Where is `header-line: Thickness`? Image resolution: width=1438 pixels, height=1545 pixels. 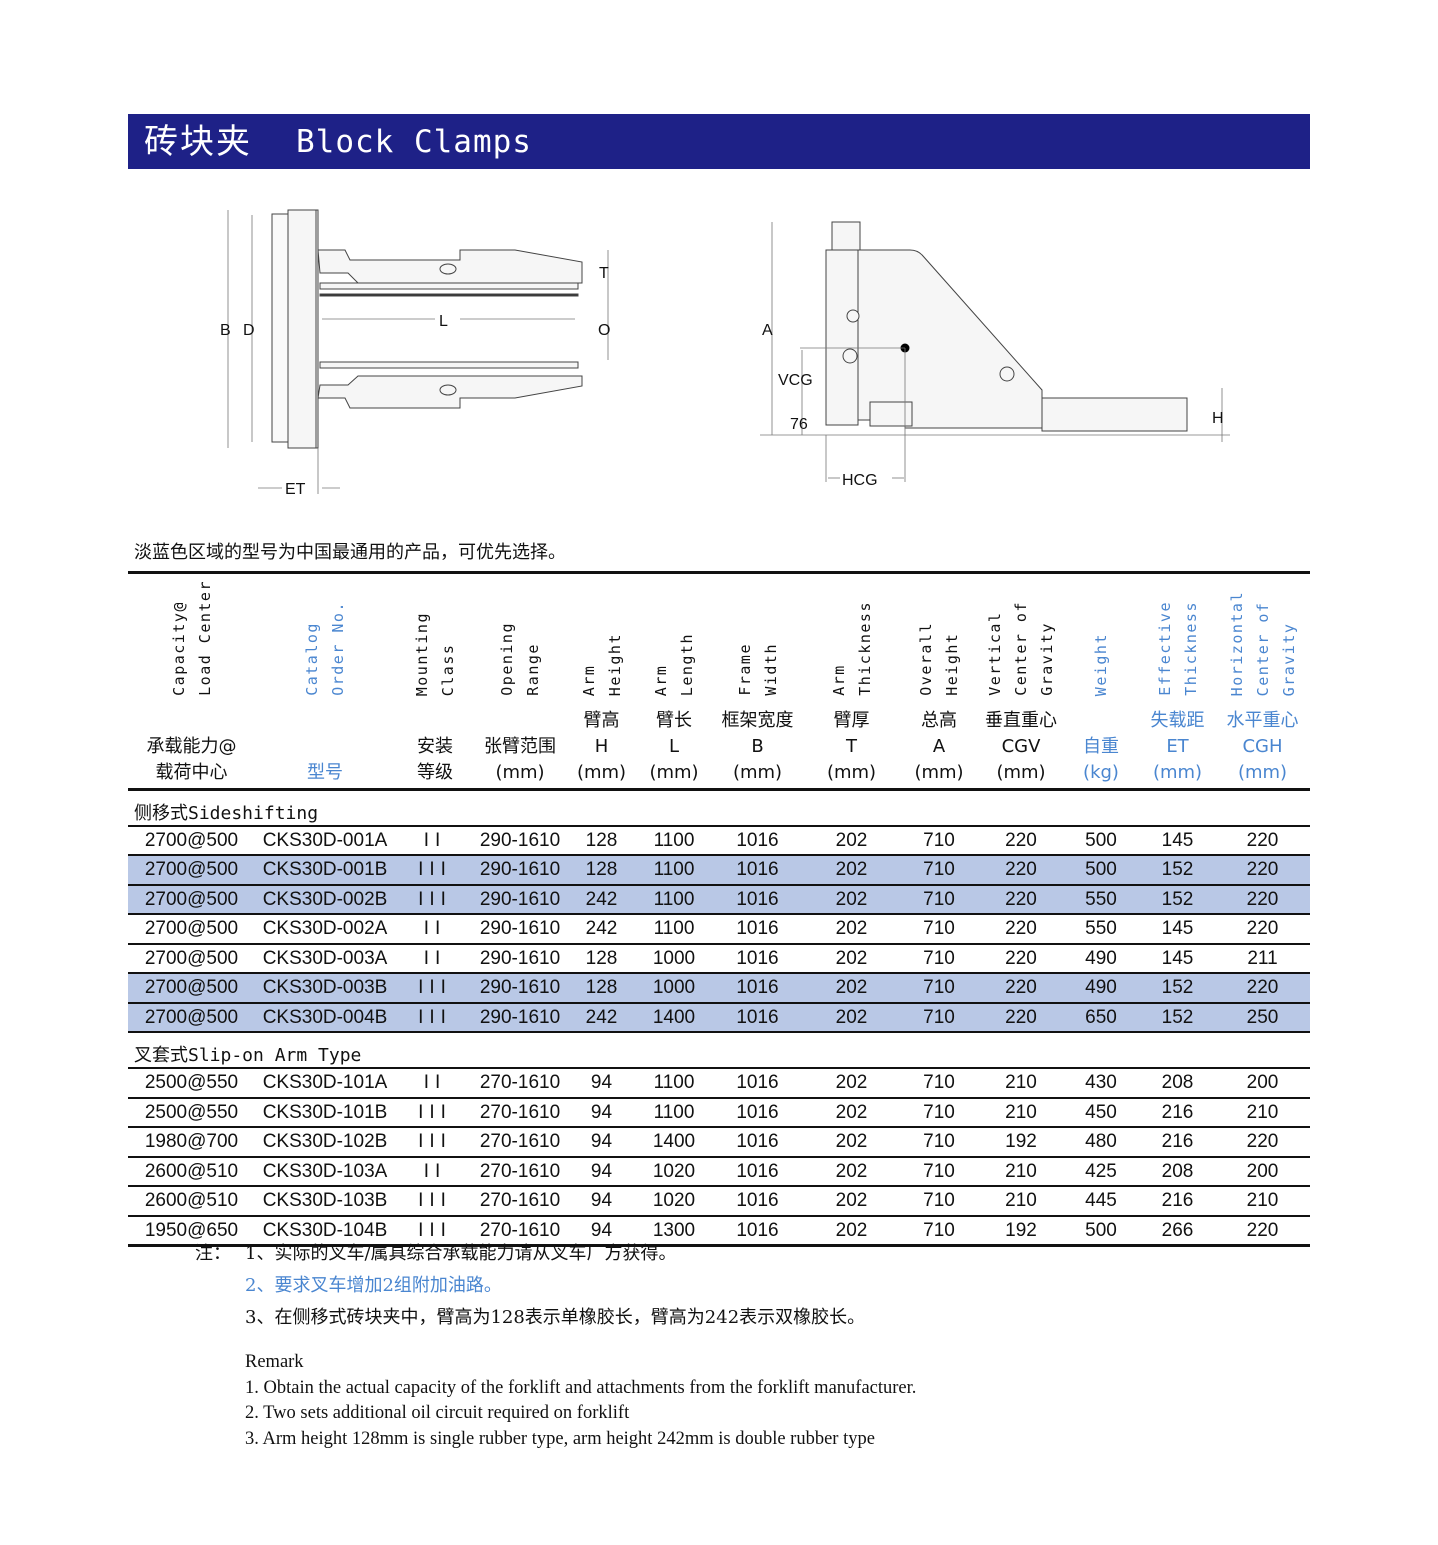 header-line: Thickness is located at coordinates (1191, 648).